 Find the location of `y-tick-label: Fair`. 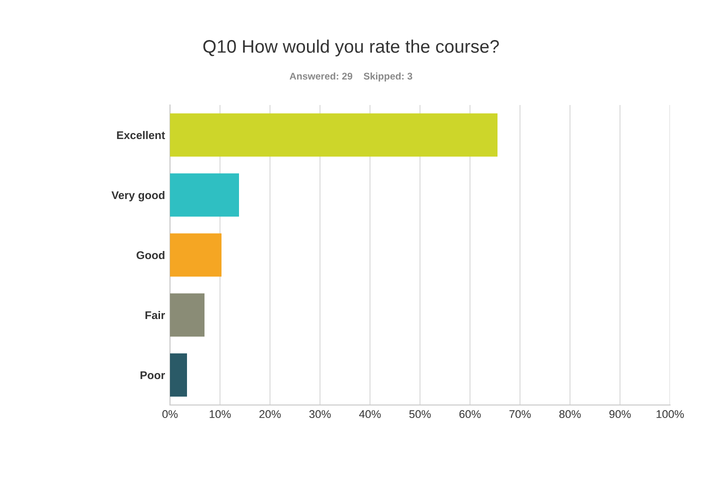

y-tick-label: Fair is located at coordinates (155, 315).